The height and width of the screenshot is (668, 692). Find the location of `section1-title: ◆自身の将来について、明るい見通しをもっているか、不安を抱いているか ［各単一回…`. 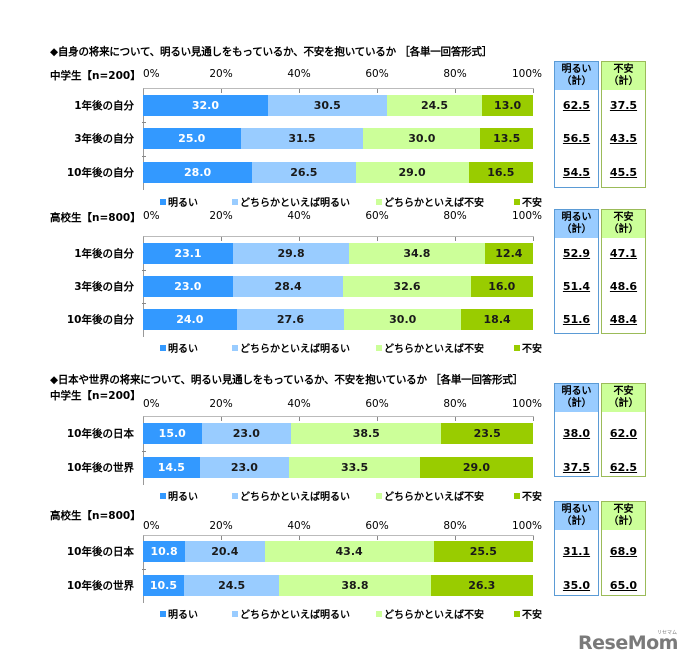

section1-title: ◆自身の将来について、明るい見通しをもっているか、不安を抱いているか ［各単一回… is located at coordinates (271, 52).